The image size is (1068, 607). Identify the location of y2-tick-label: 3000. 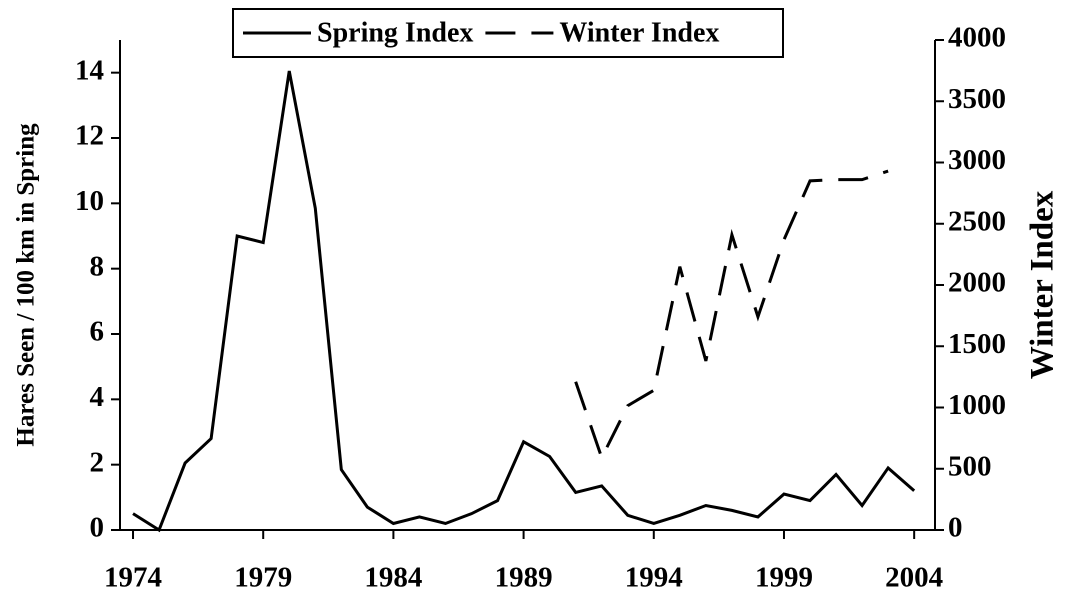
(977, 160).